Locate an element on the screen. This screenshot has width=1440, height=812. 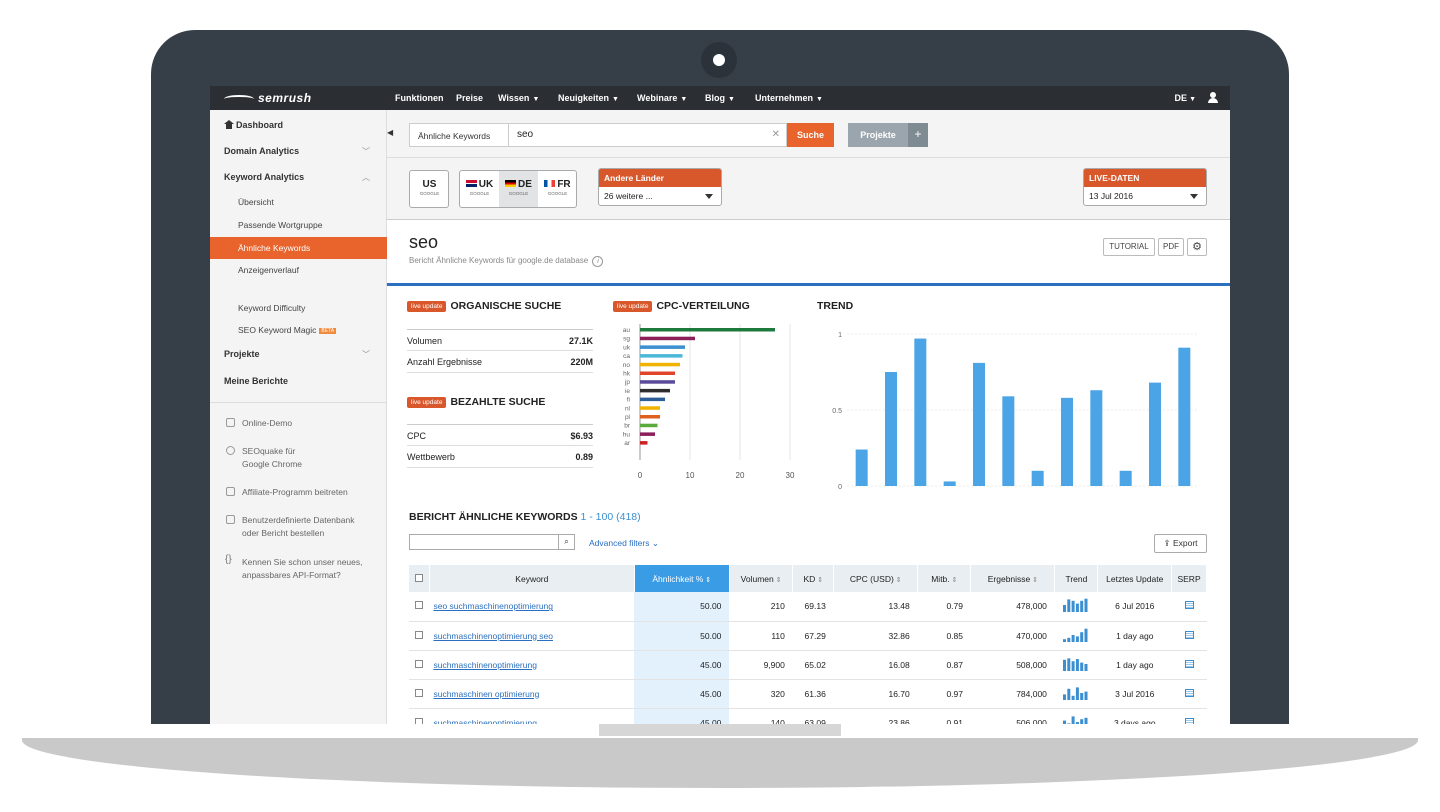
collapse-sidebar-icon: ◀ is located at coordinates (390, 132).